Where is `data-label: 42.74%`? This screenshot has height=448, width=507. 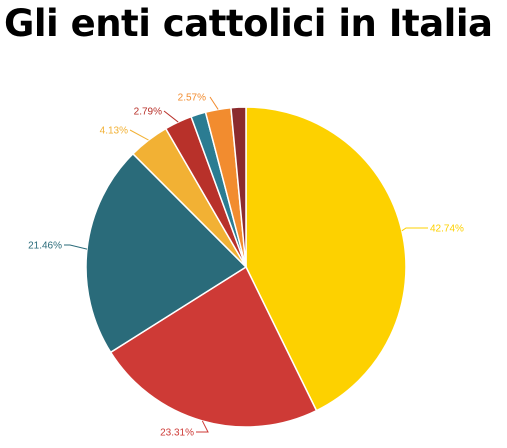 data-label: 42.74% is located at coordinates (447, 229).